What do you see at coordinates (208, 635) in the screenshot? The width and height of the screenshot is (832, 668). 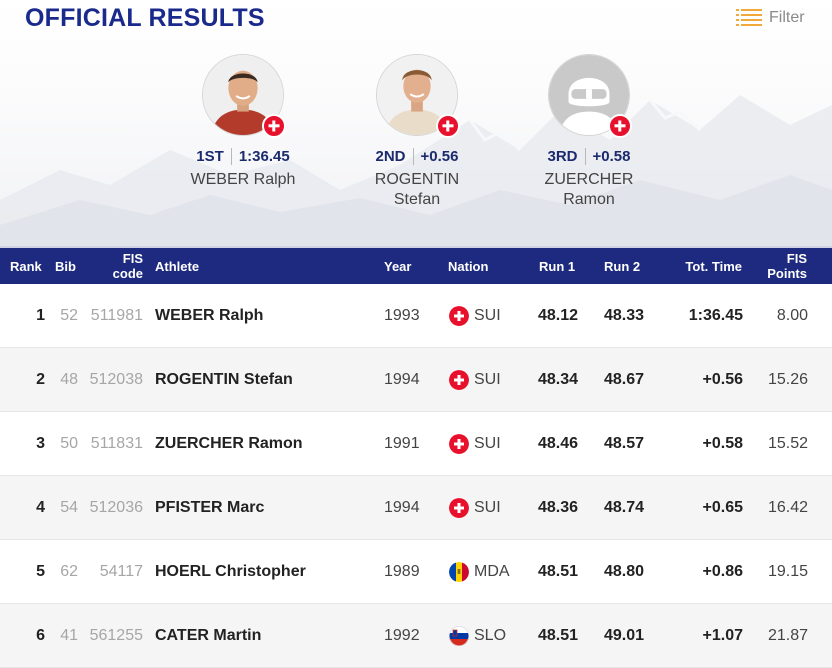 I see `athlete-name-link: CATER Martin` at bounding box center [208, 635].